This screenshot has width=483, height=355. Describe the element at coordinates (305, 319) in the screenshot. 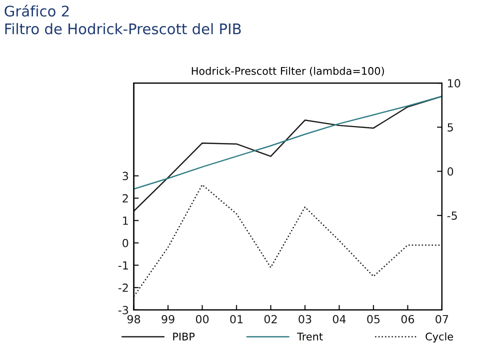

I see `x-tick-label: 03` at that location.